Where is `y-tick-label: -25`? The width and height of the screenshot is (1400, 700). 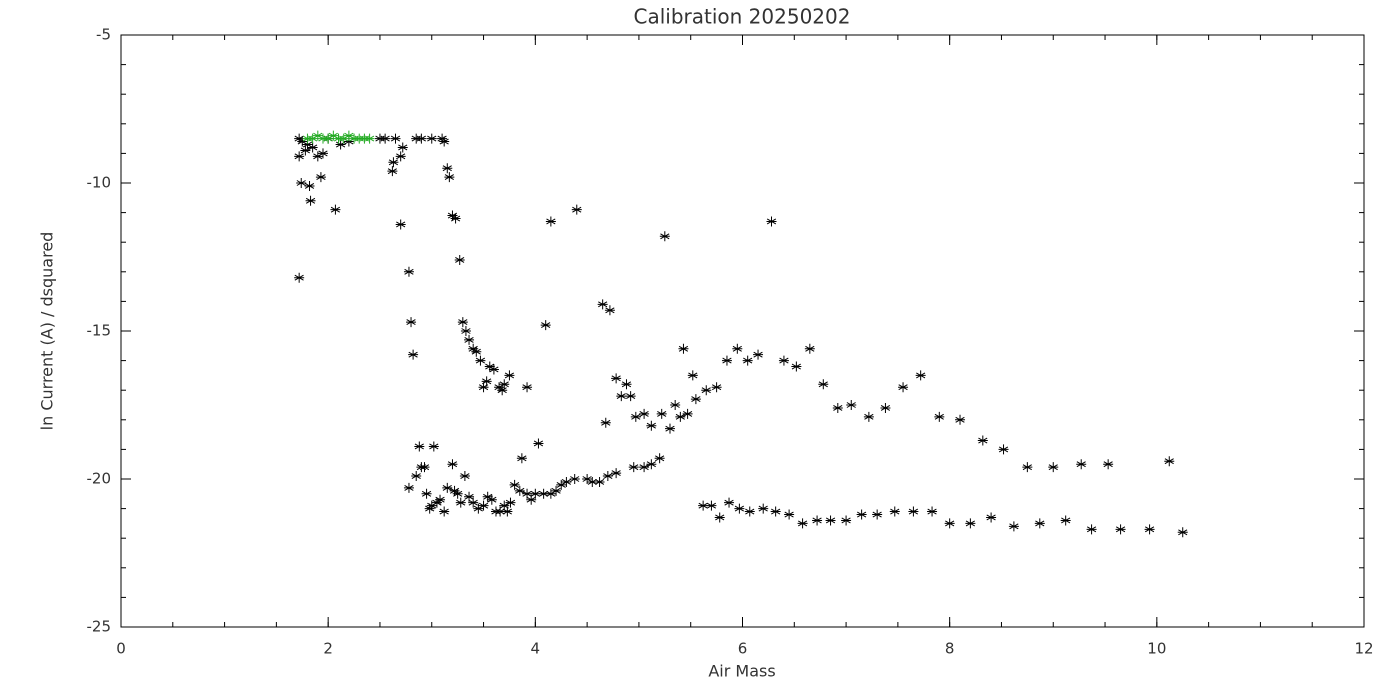 y-tick-label: -25 is located at coordinates (99, 627).